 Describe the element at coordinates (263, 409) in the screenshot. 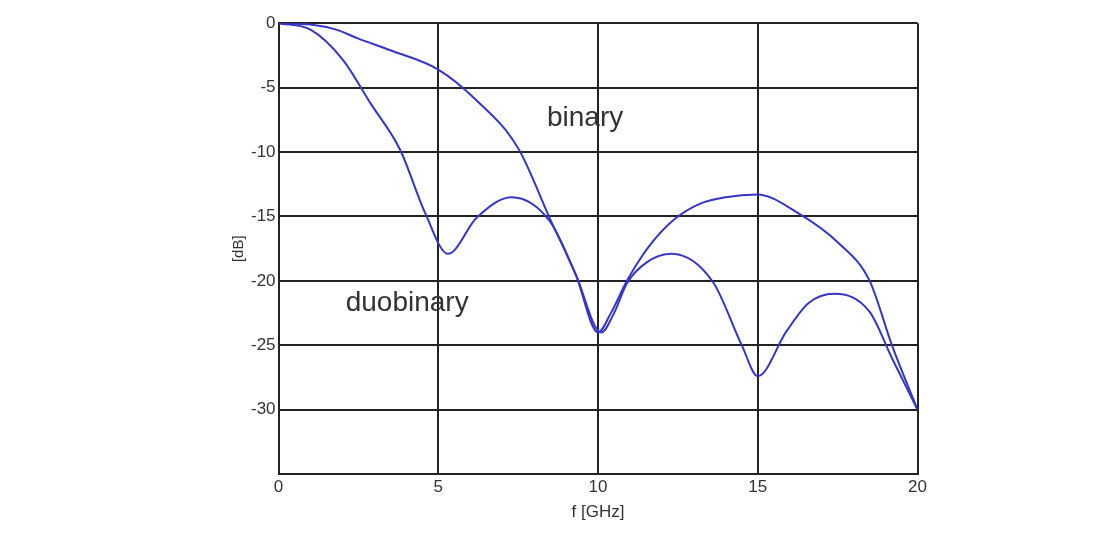

I see `y-tick-label: -30` at that location.